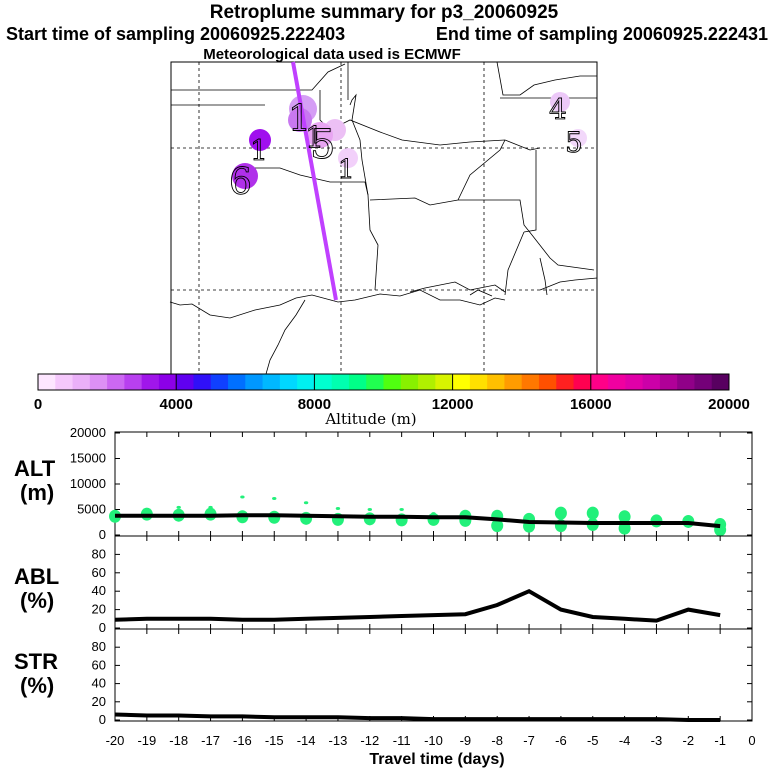  I want to click on y-tick-label: 15000, so click(88, 458).